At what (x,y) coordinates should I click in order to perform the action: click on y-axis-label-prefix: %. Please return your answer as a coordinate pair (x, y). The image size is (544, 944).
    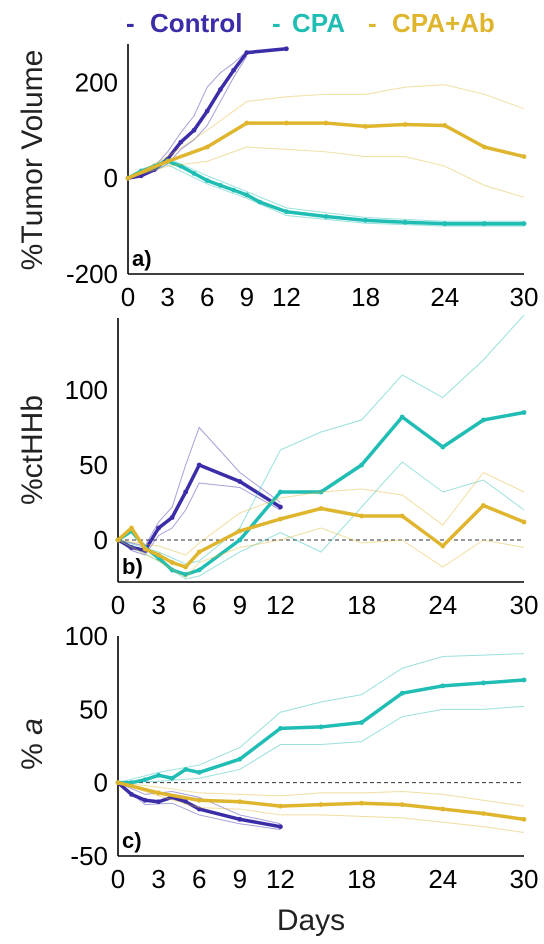
    Looking at the image, I should click on (32, 752).